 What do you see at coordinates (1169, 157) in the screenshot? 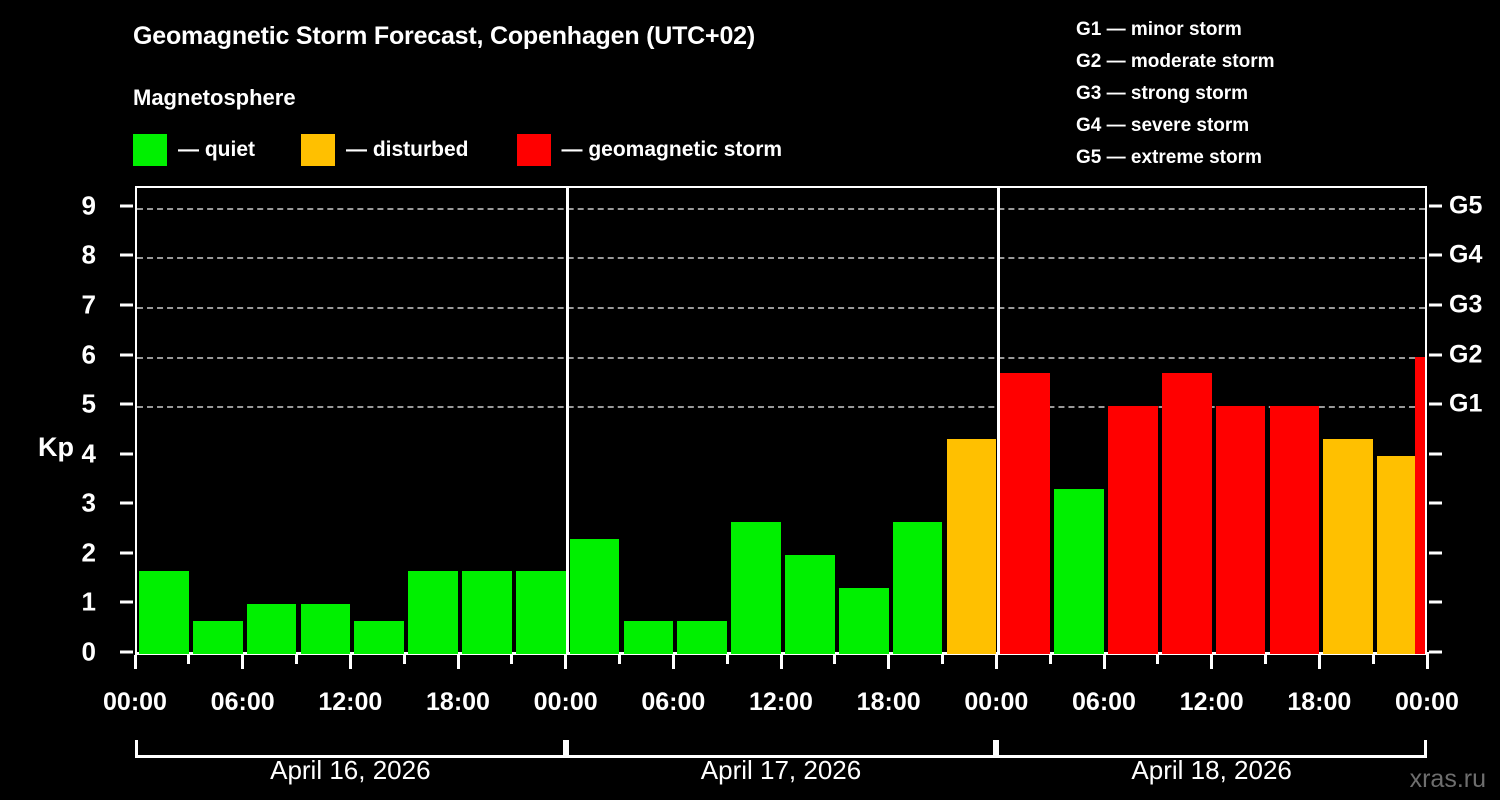
I see `g-scale-line-5: G5 — extreme storm` at bounding box center [1169, 157].